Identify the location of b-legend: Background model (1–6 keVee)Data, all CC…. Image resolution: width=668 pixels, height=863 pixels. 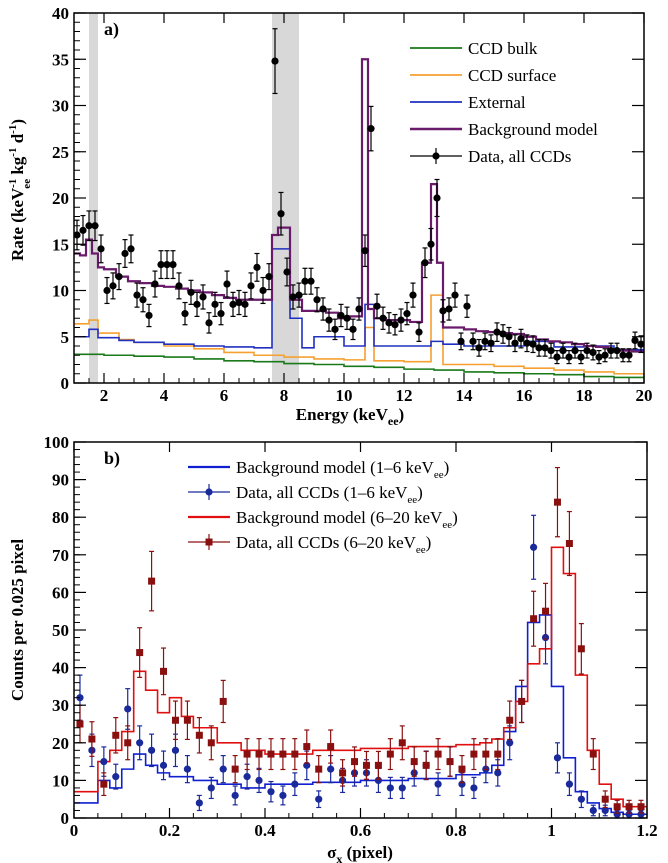
(323, 507).